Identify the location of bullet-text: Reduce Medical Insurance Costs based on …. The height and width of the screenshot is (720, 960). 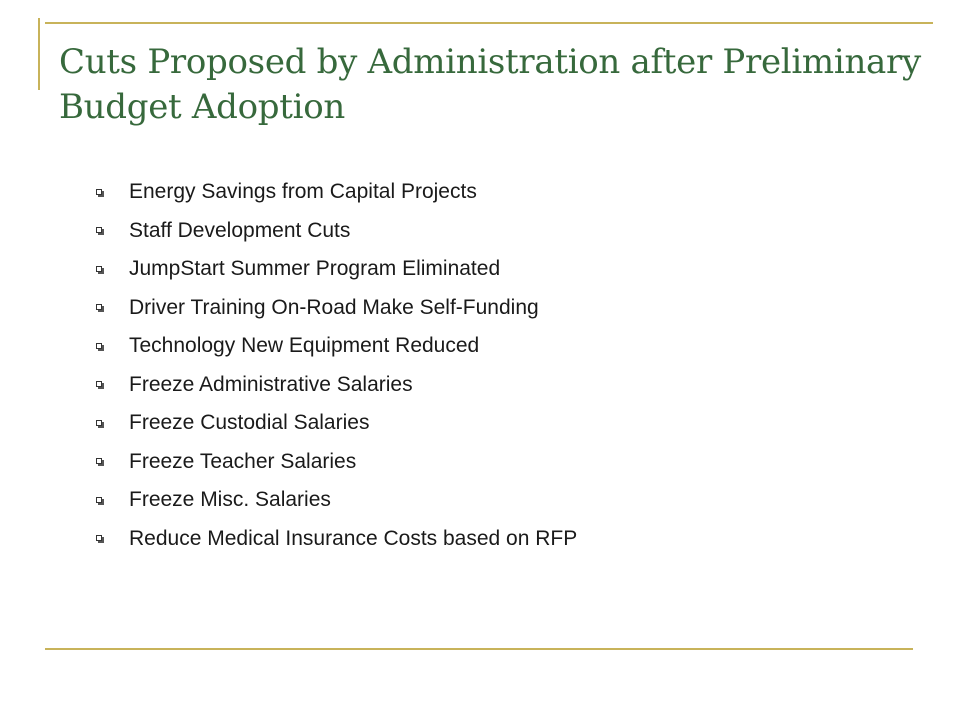
(353, 538).